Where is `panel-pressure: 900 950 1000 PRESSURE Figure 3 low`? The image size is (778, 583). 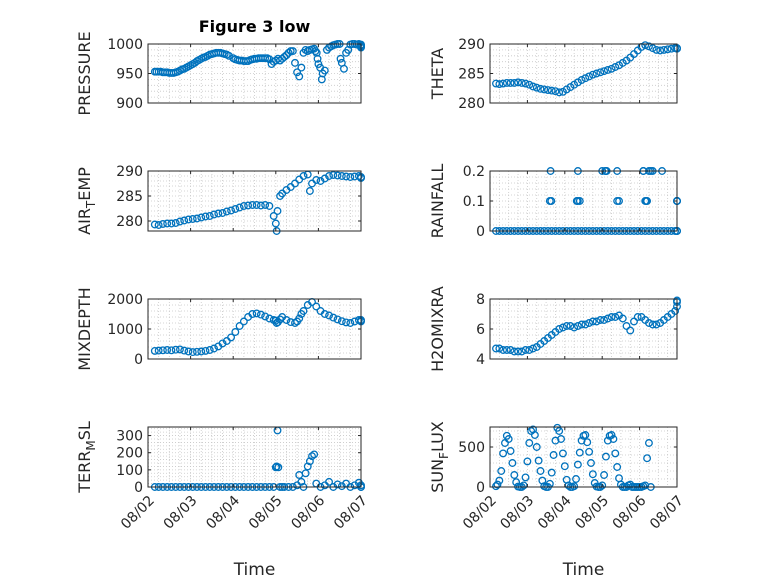 panel-pressure: 900 950 1000 PRESSURE Figure 3 low is located at coordinates (220, 66).